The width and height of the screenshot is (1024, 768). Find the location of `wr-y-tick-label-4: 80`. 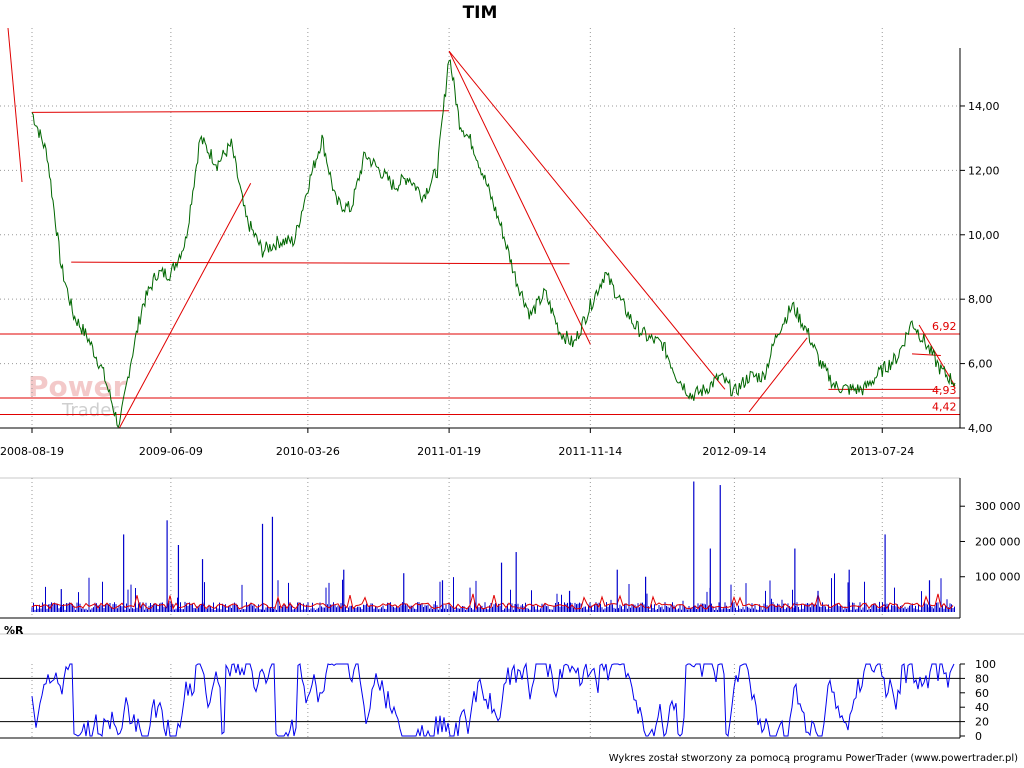

wr-y-tick-label-4: 80 is located at coordinates (982, 678).